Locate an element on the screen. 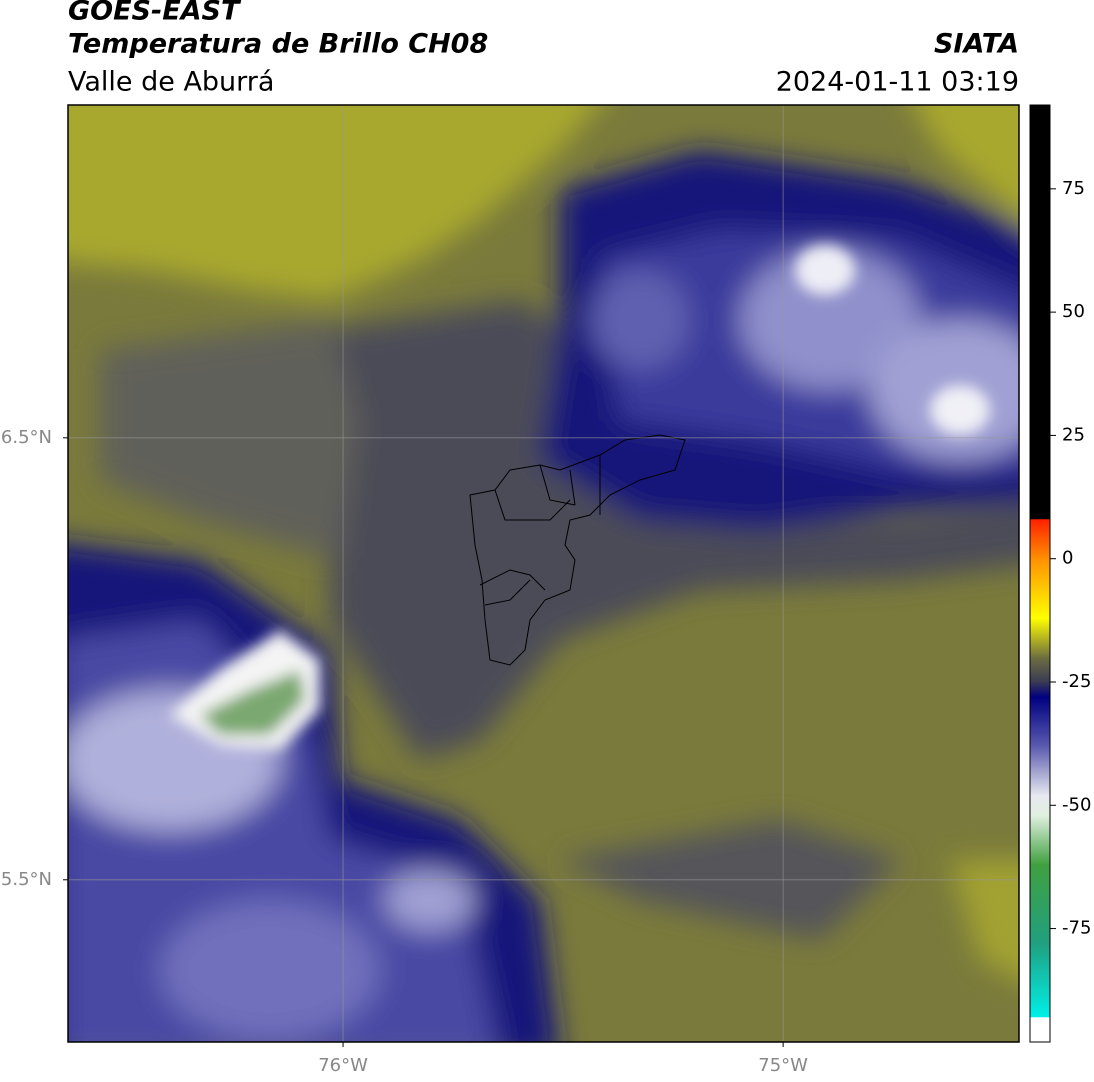 Image resolution: width=1094 pixels, height=1082 pixels. subtitle: Temperatura de Brillo CH08 is located at coordinates (278, 44).